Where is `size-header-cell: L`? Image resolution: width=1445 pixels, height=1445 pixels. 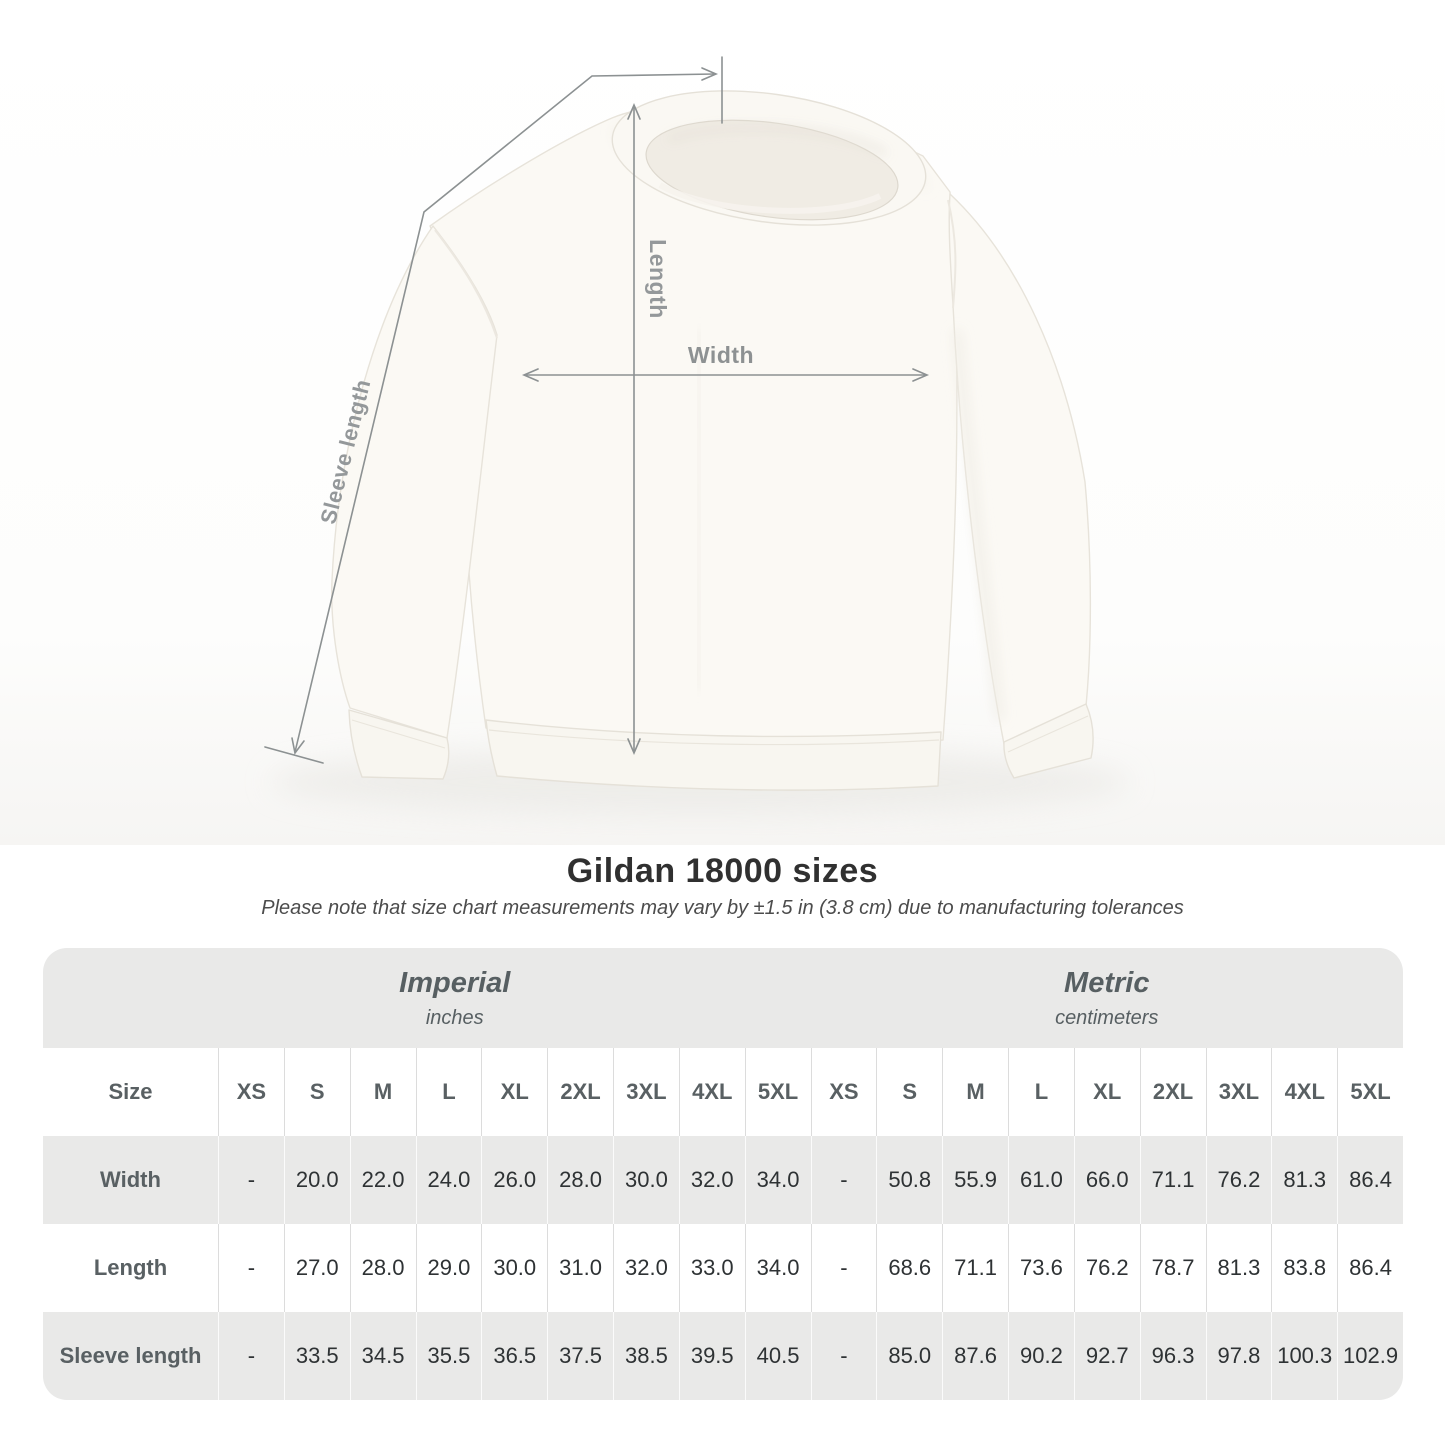 size-header-cell: L is located at coordinates (448, 1092).